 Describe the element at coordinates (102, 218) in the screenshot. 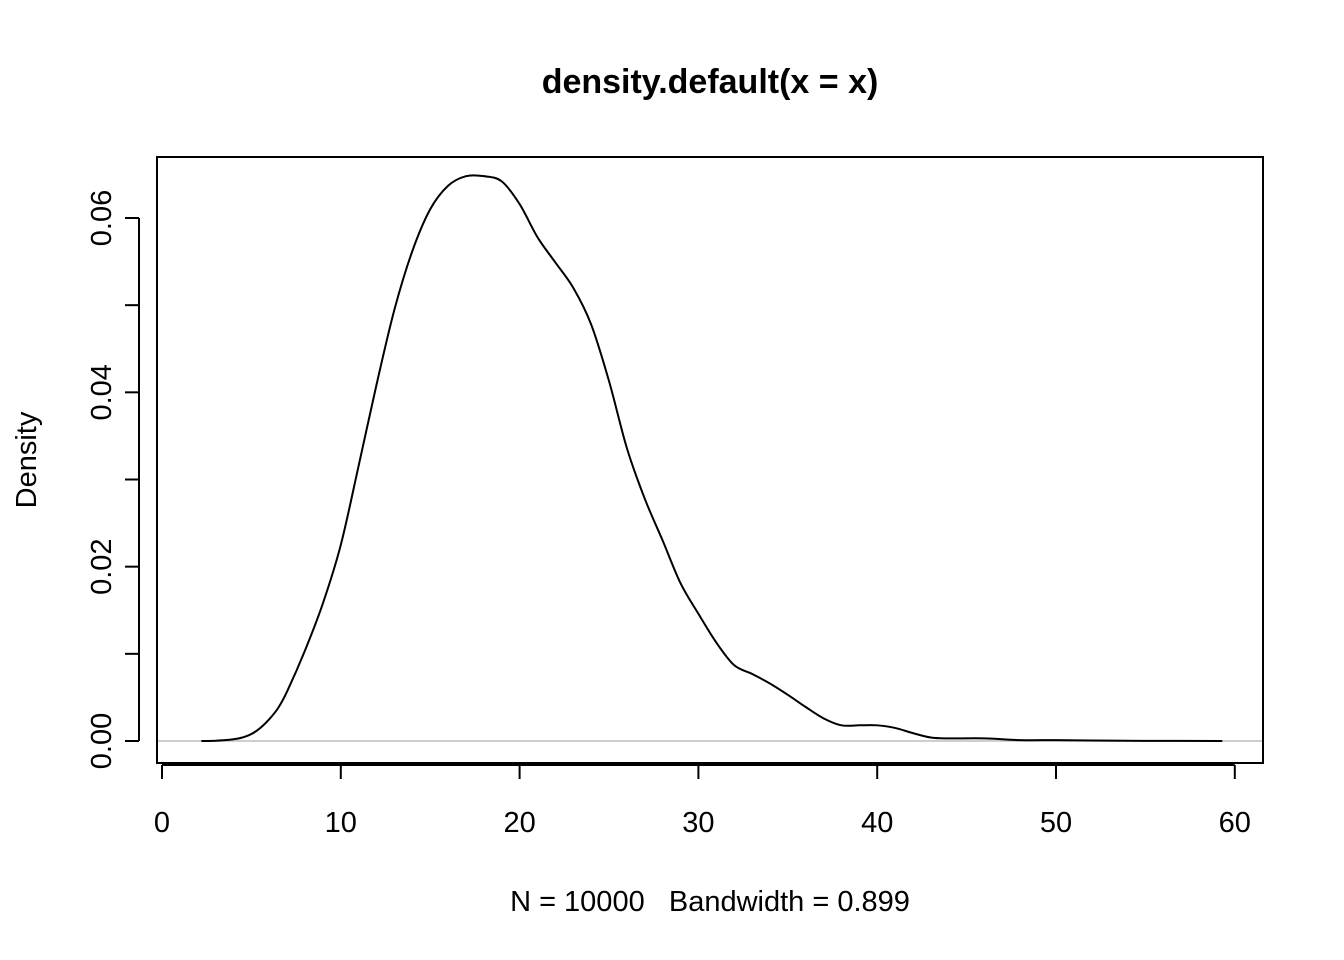

I see `y-tick-label: 0.06` at that location.